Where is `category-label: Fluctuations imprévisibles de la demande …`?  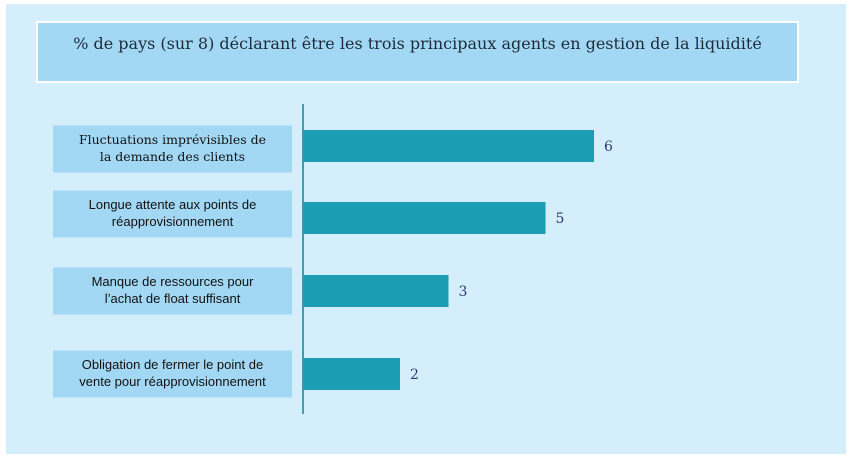
category-label: Fluctuations imprévisibles de la demande … is located at coordinates (172, 148).